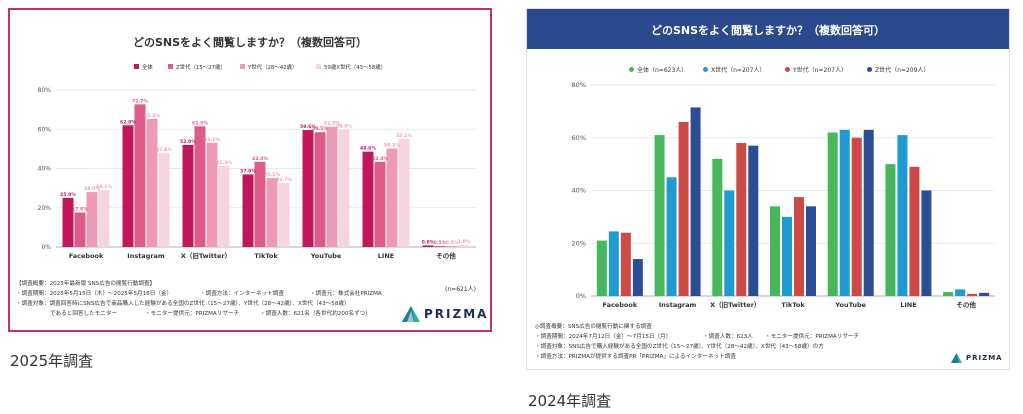 The image size is (1023, 414). What do you see at coordinates (128, 122) in the screenshot?
I see `data-label: 62.0%` at bounding box center [128, 122].